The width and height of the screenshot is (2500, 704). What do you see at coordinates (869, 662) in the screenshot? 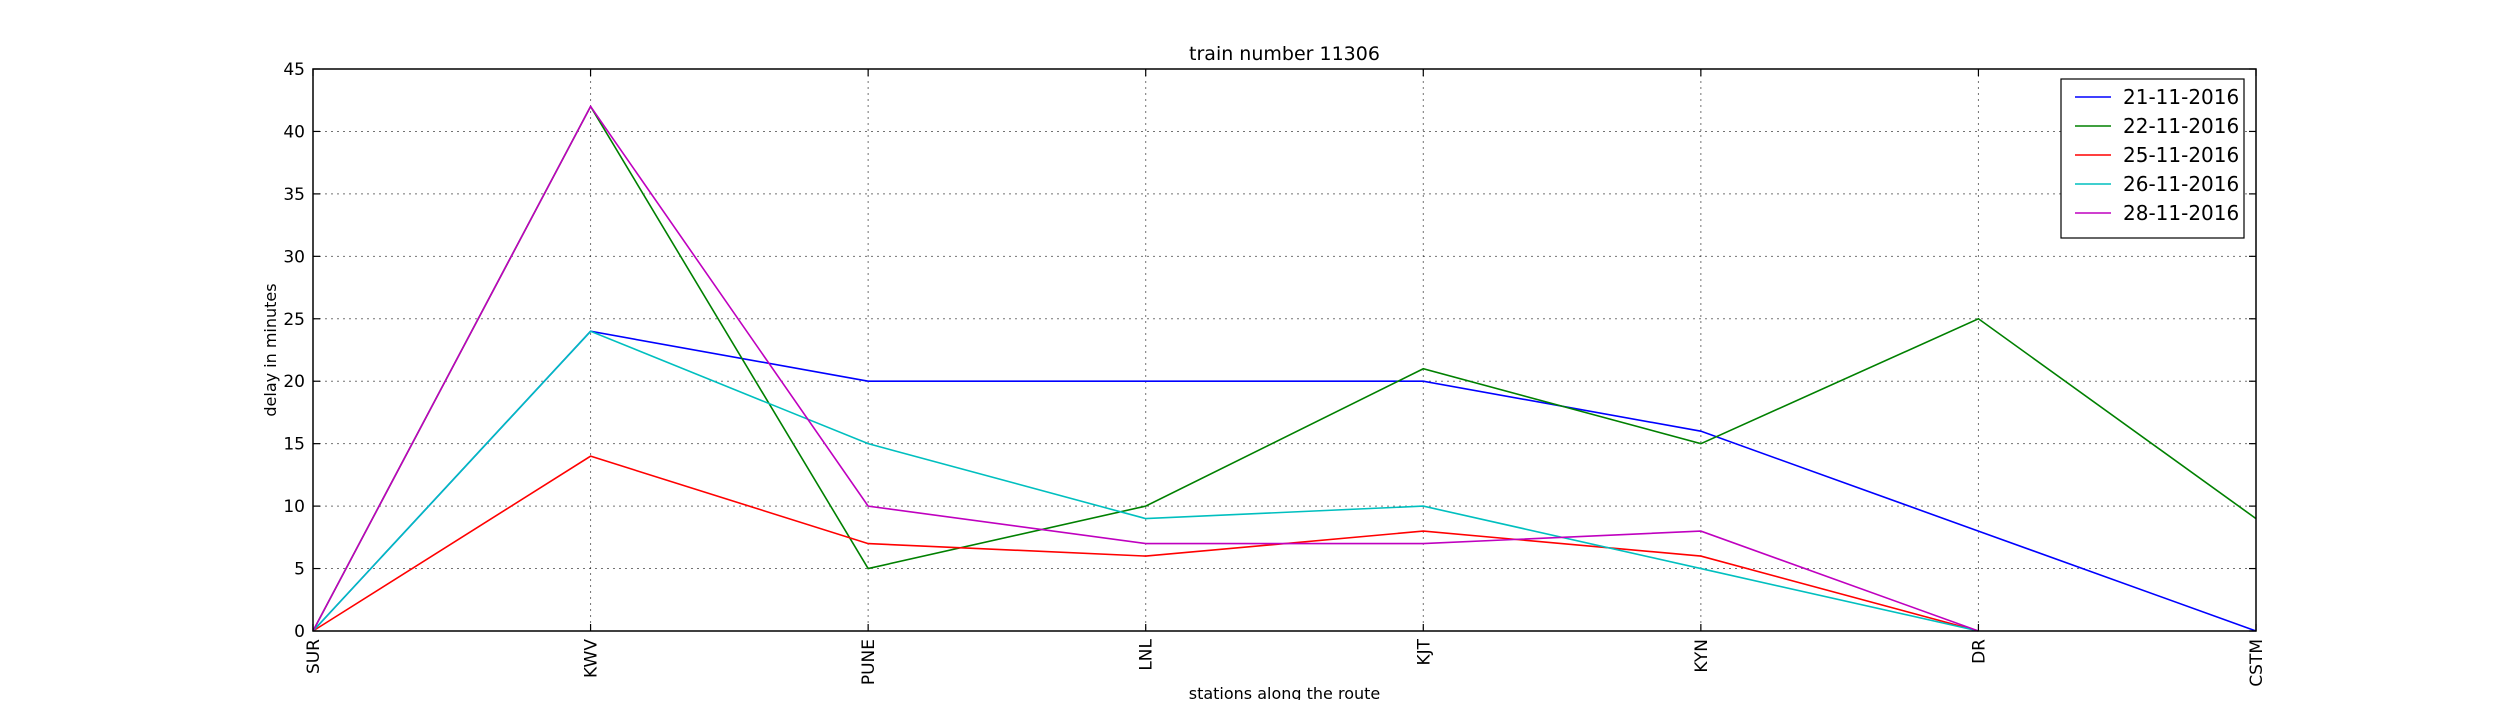
I see `x-tick-label: PUNE` at bounding box center [869, 662].